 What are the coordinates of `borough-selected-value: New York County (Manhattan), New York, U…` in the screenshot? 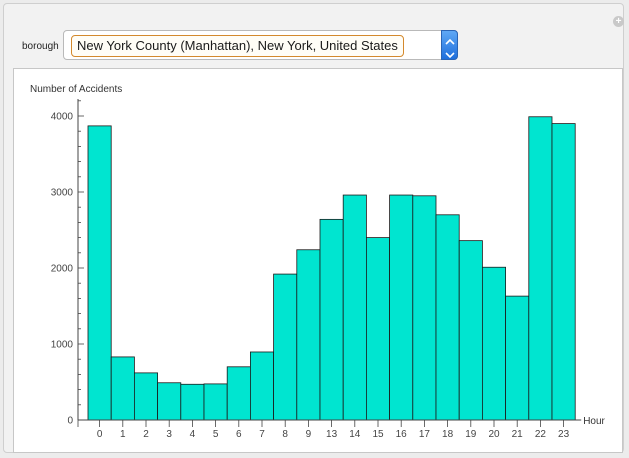 It's located at (237, 46).